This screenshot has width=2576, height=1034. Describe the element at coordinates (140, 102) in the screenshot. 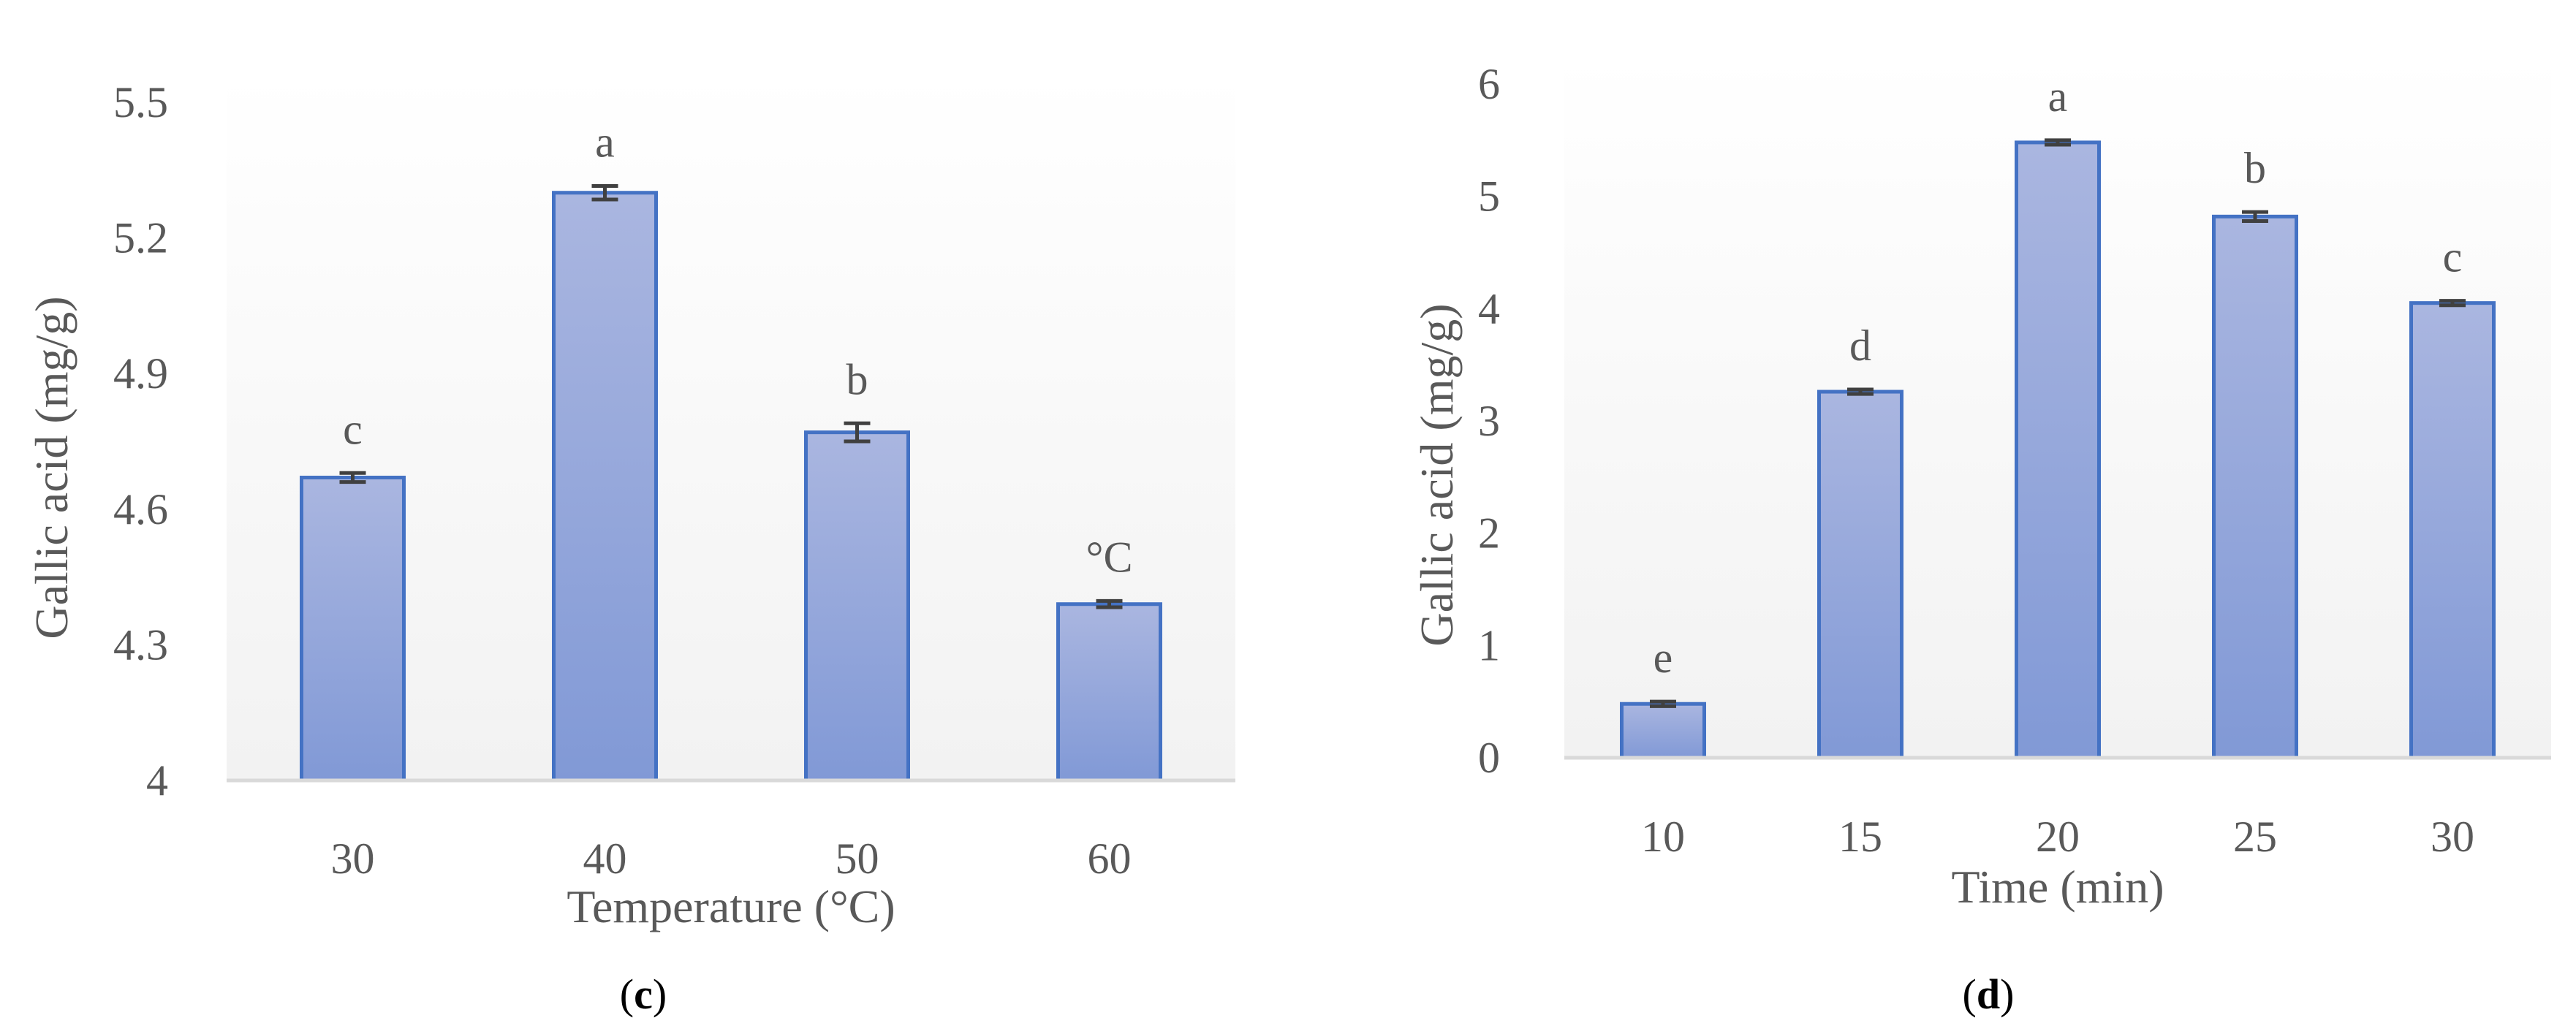

I see `y-tick-label: 5.5` at that location.